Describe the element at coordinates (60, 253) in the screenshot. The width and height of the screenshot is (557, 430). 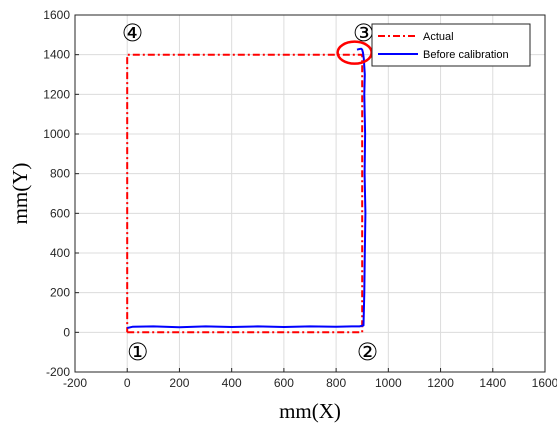
I see `y-tick-label: 400` at that location.